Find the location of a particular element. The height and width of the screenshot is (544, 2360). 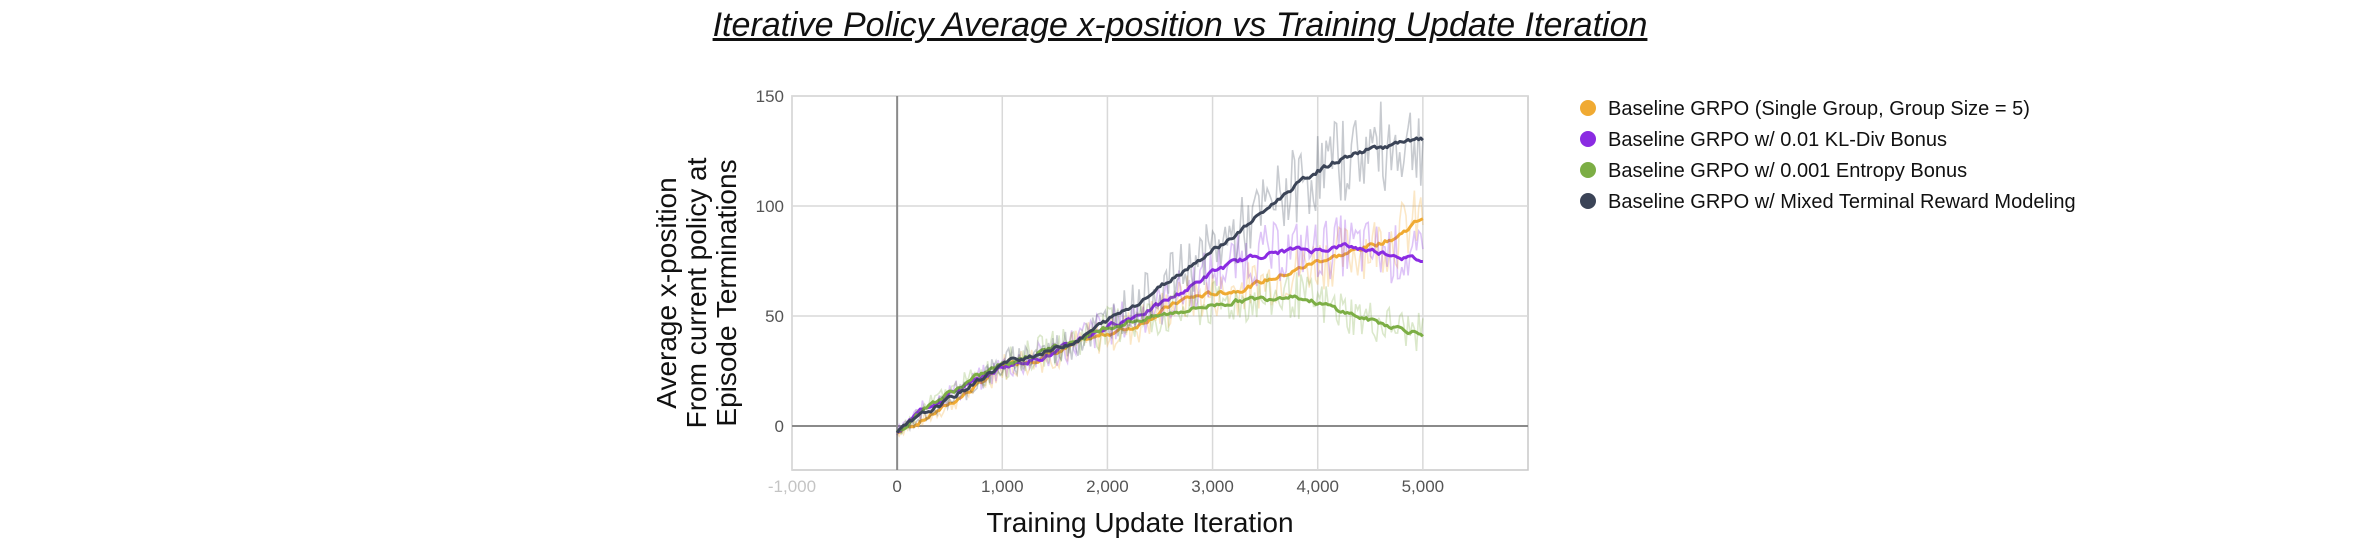

y-tick-label: 150 is located at coordinates (770, 96).